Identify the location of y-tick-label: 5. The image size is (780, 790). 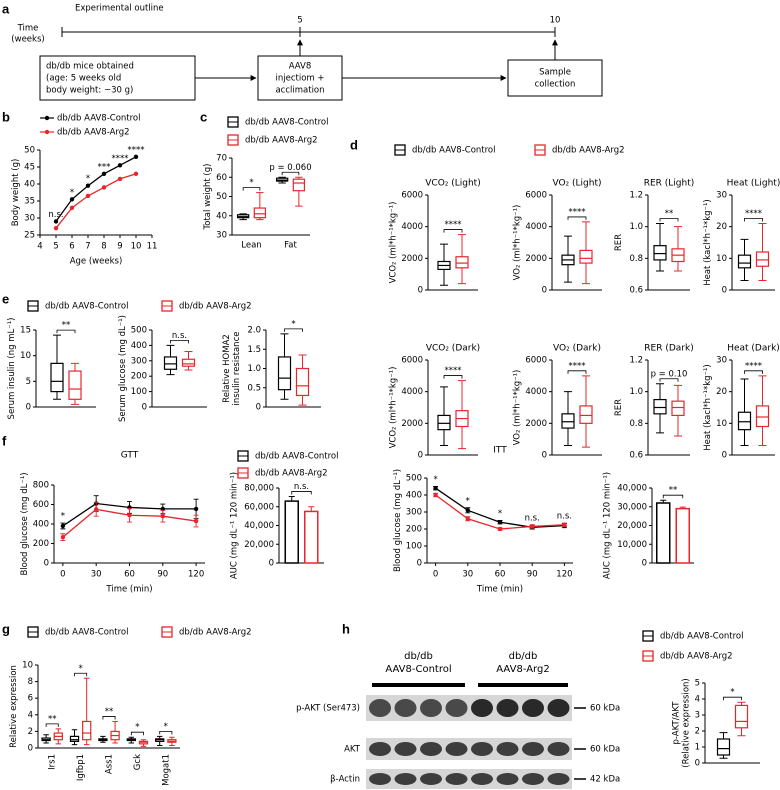
(697, 684).